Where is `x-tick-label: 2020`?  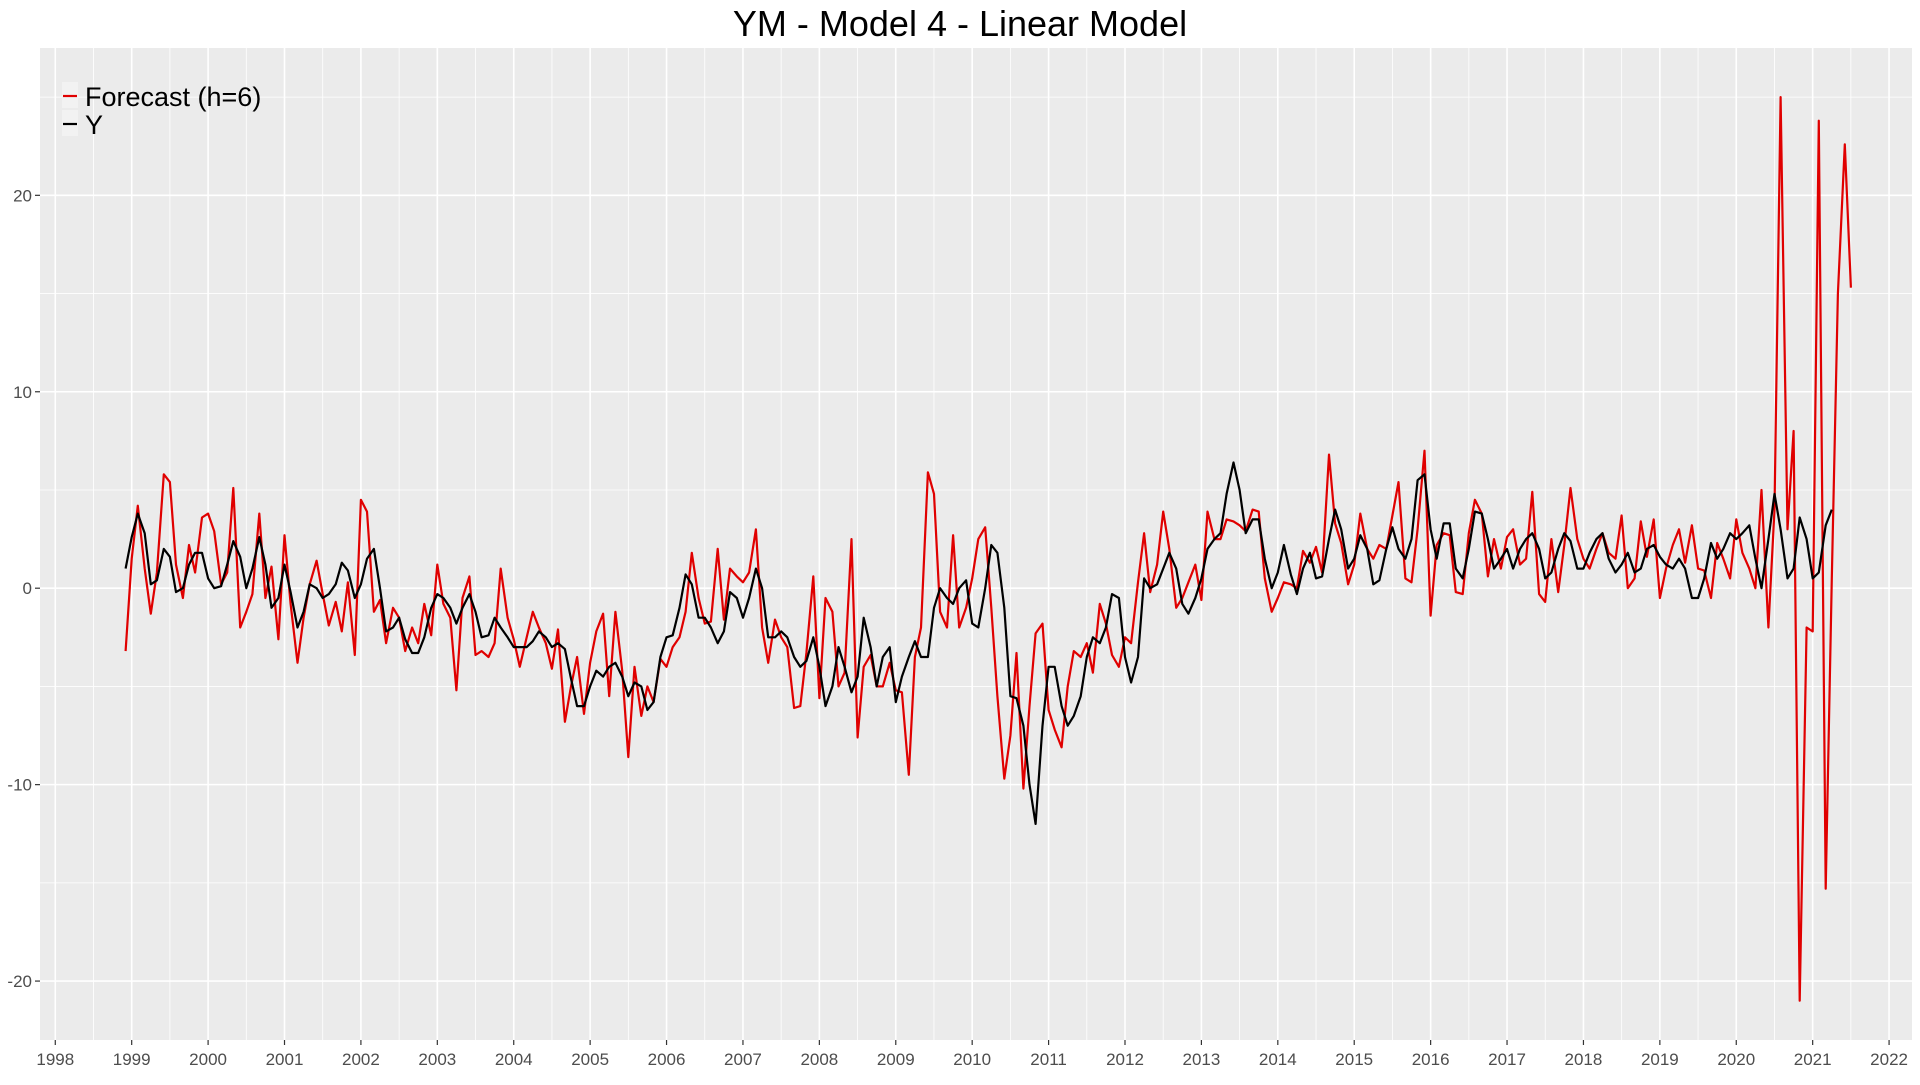 x-tick-label: 2020 is located at coordinates (1736, 1059).